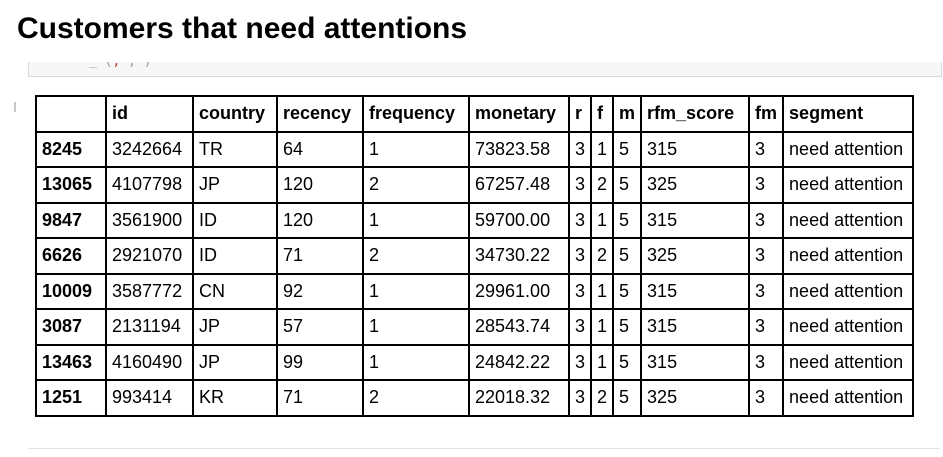 The image size is (943, 457). What do you see at coordinates (485, 69) in the screenshot?
I see `code-cell: _ (, , )` at bounding box center [485, 69].